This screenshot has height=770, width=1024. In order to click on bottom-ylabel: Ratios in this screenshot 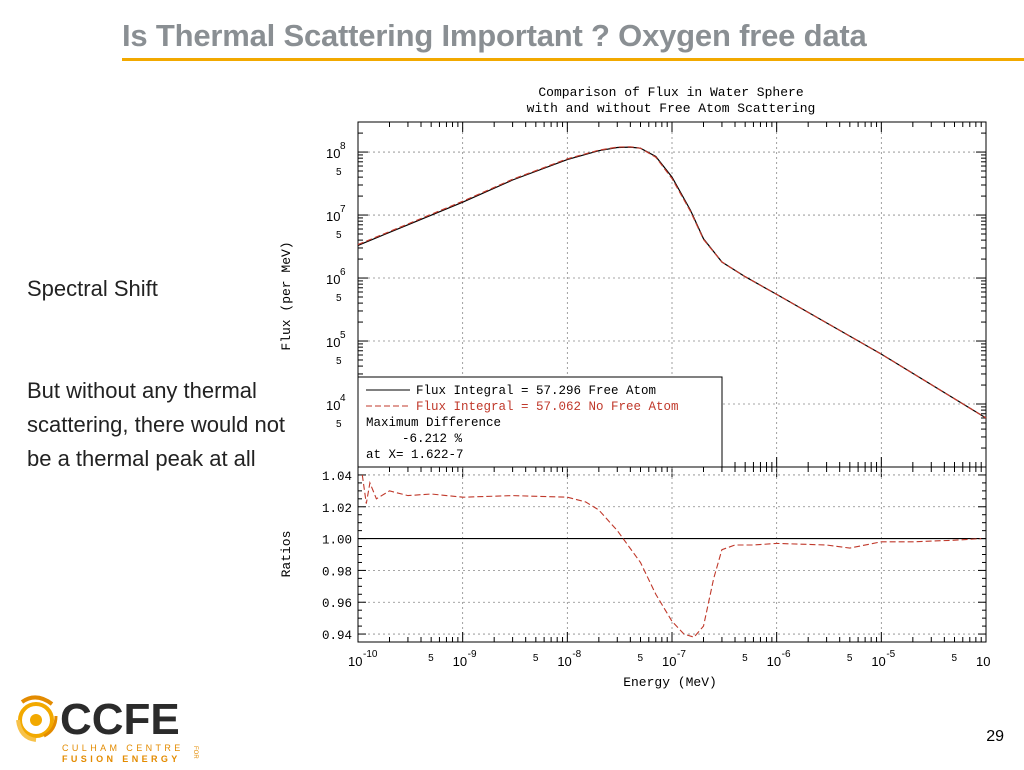, I will do `click(286, 554)`.